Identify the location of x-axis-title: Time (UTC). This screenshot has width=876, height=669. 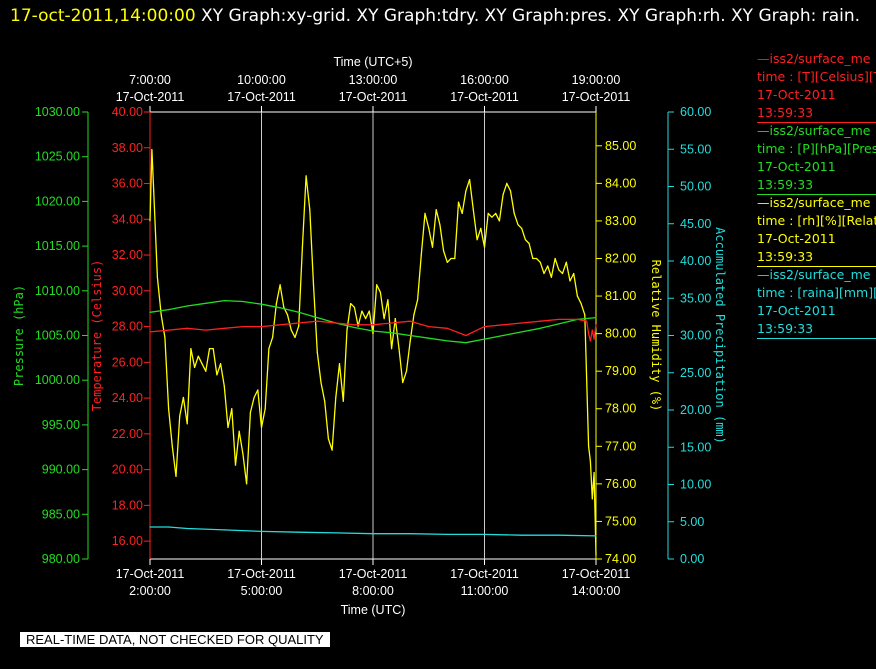
(373, 610).